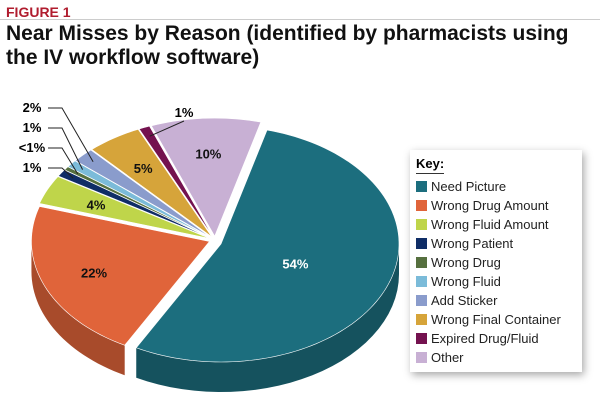 This screenshot has height=419, width=600. What do you see at coordinates (94, 273) in the screenshot?
I see `data-label: 22%` at bounding box center [94, 273].